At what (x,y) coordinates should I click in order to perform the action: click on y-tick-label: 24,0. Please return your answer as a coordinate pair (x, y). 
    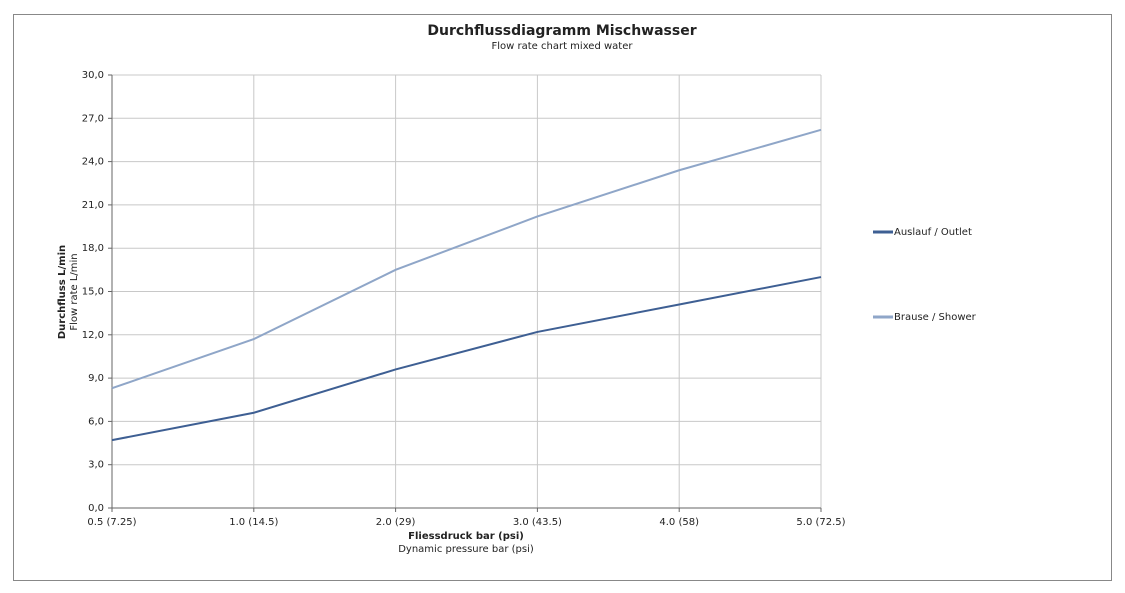
    Looking at the image, I should click on (93, 162).